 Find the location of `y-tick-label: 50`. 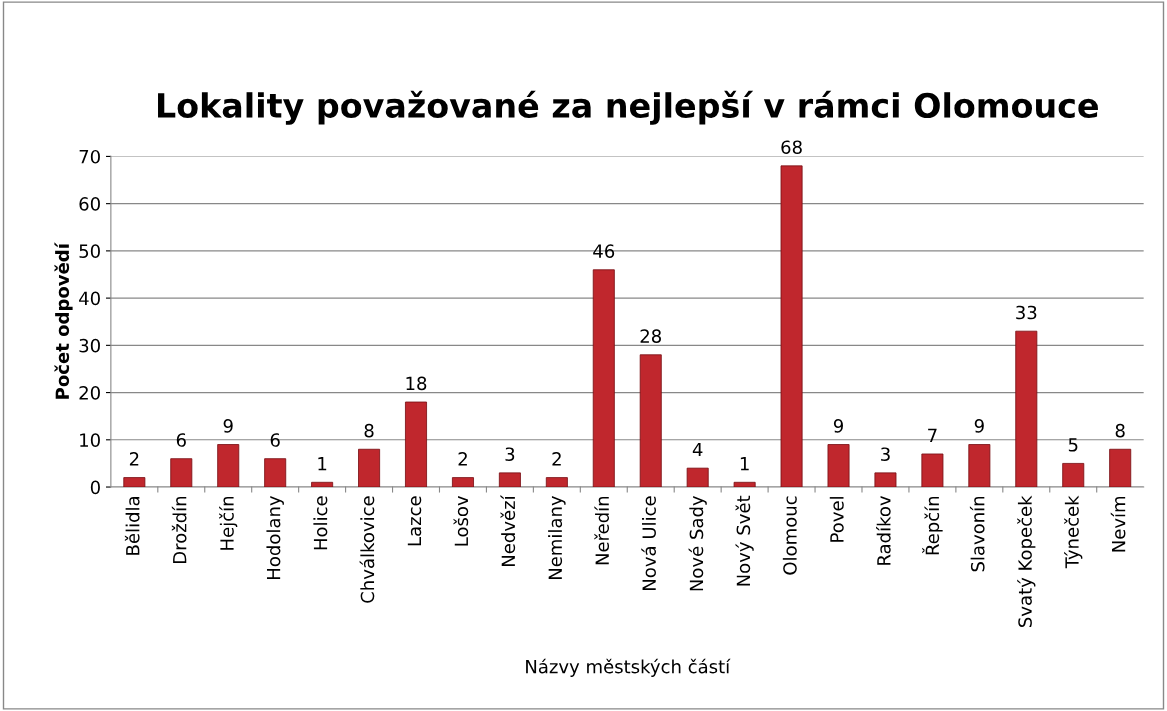

y-tick-label: 50 is located at coordinates (89, 251).